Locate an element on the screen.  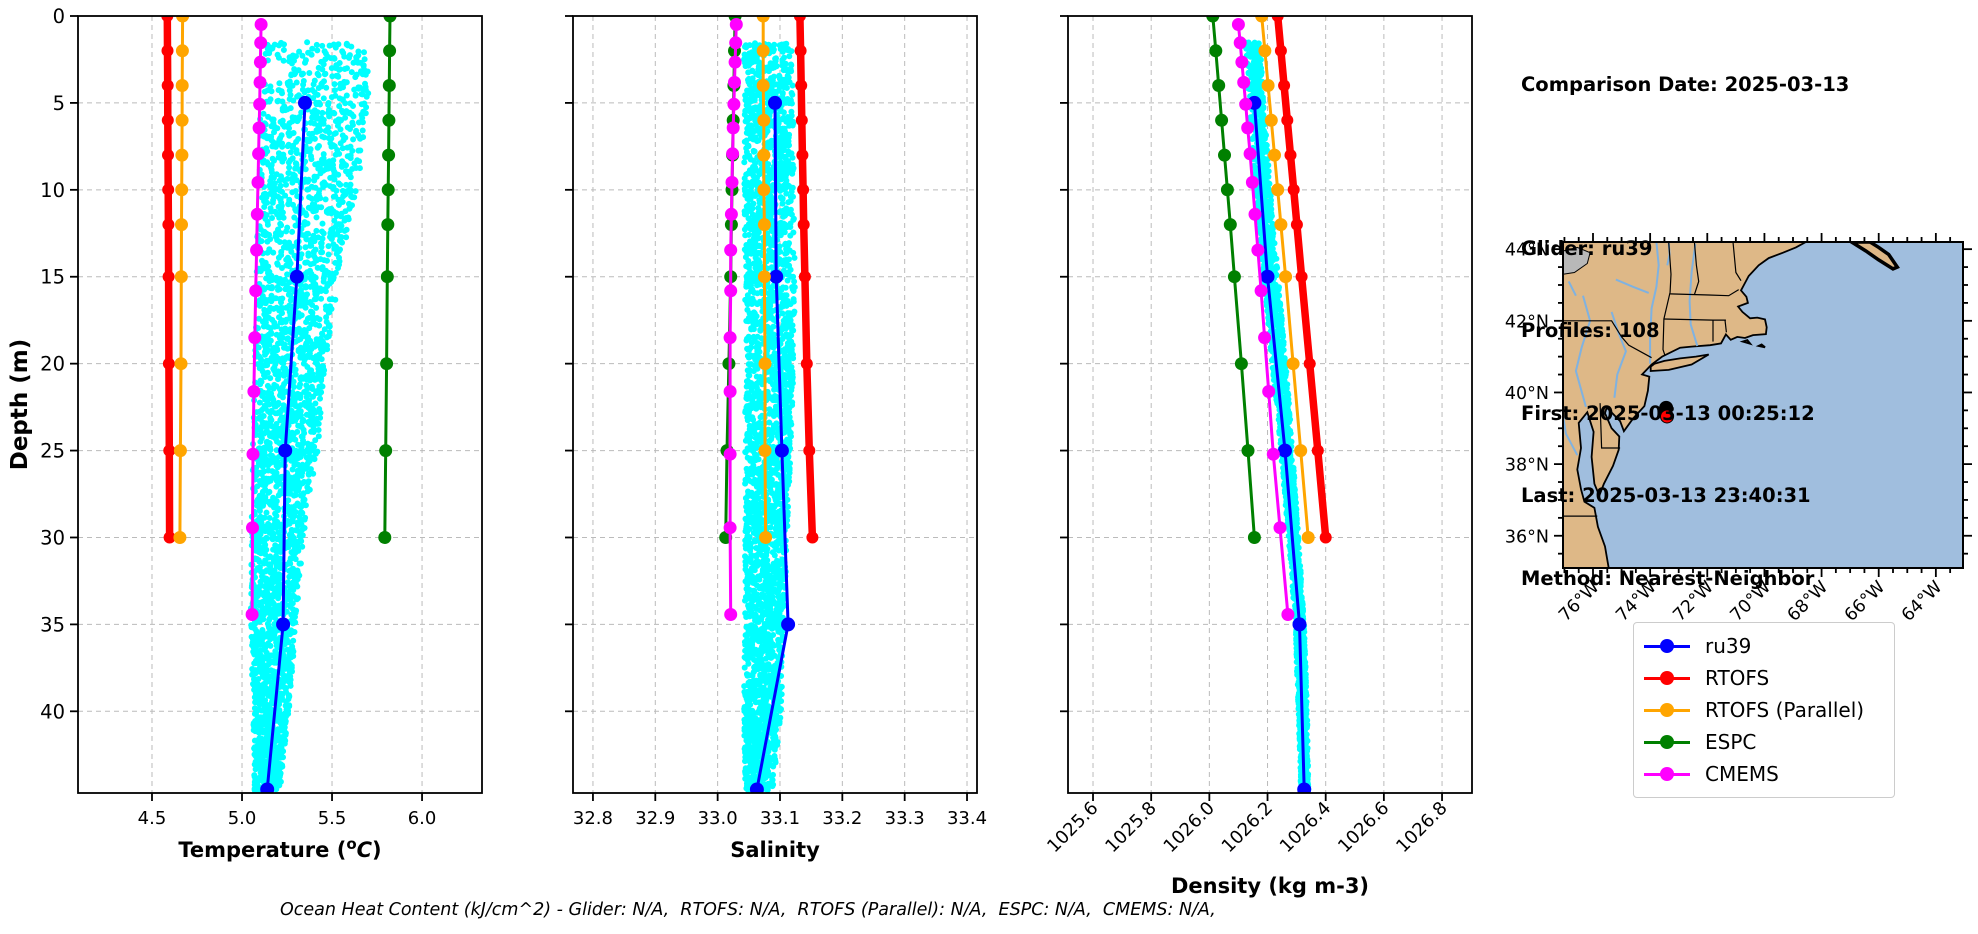
legend-item-cmems: CMEMS is located at coordinates (1762, 774).